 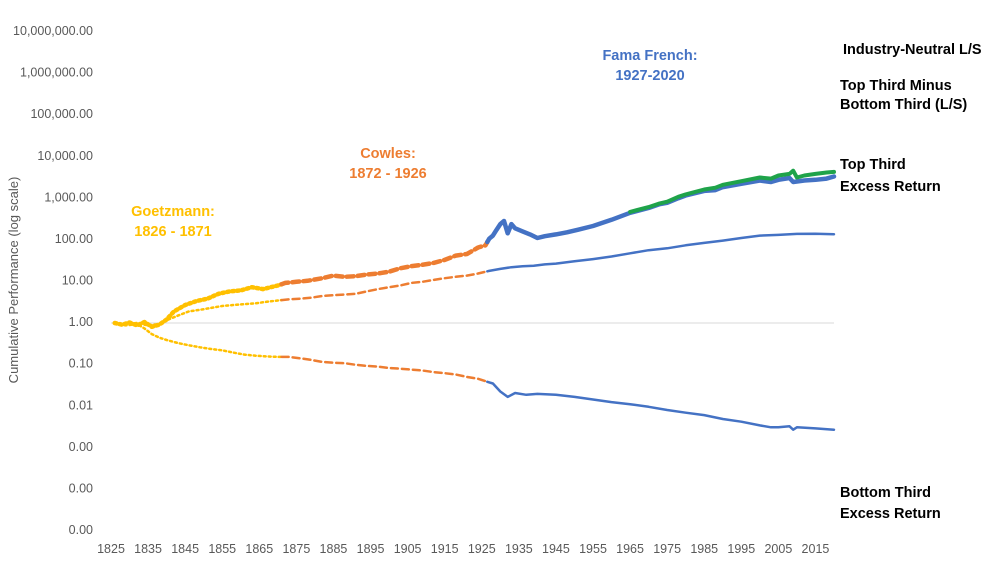 What do you see at coordinates (408, 549) in the screenshot?
I see `x-tick-label: 1905` at bounding box center [408, 549].